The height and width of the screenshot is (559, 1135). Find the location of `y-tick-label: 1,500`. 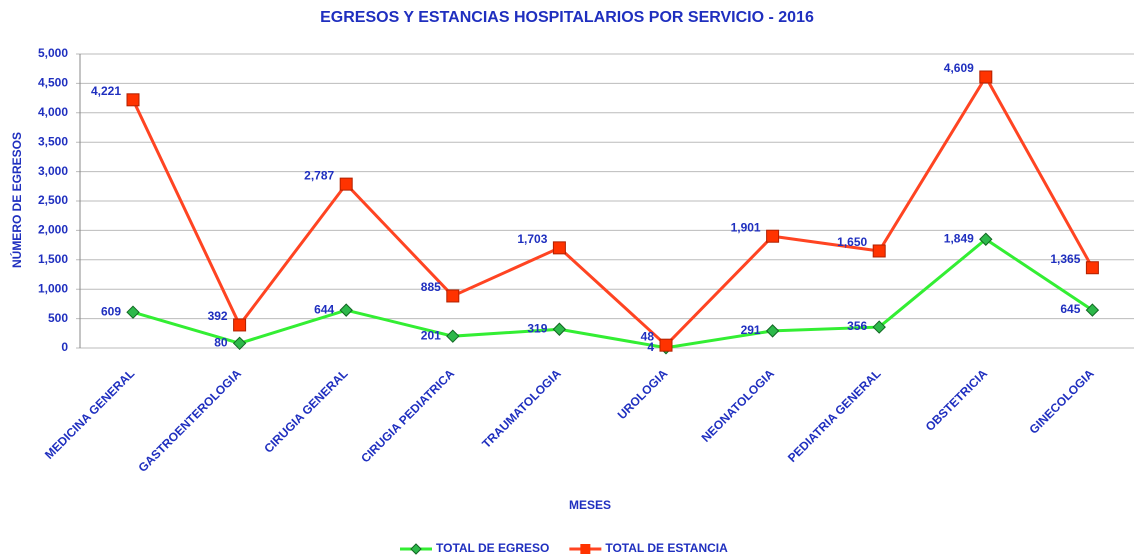

y-tick-label: 1,500 is located at coordinates (53, 259).